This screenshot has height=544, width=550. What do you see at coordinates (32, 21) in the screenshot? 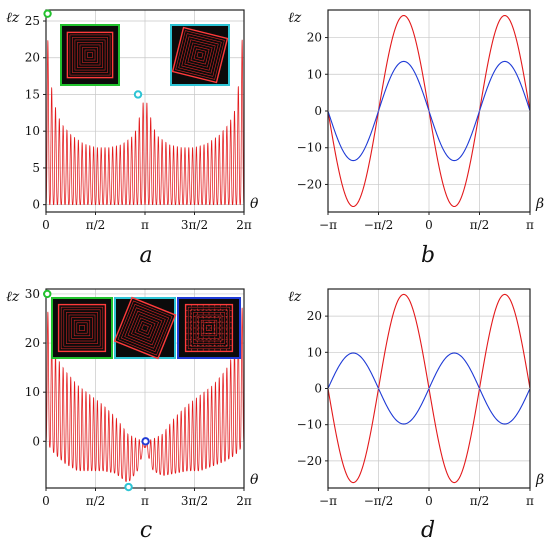
I see `y-tick-label-5: 25` at bounding box center [32, 21].